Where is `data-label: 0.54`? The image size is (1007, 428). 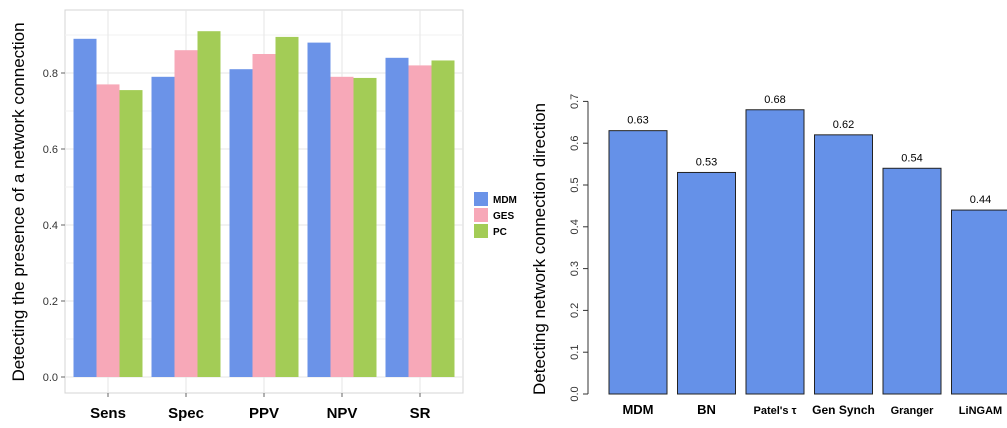 data-label: 0.54 is located at coordinates (911, 158).